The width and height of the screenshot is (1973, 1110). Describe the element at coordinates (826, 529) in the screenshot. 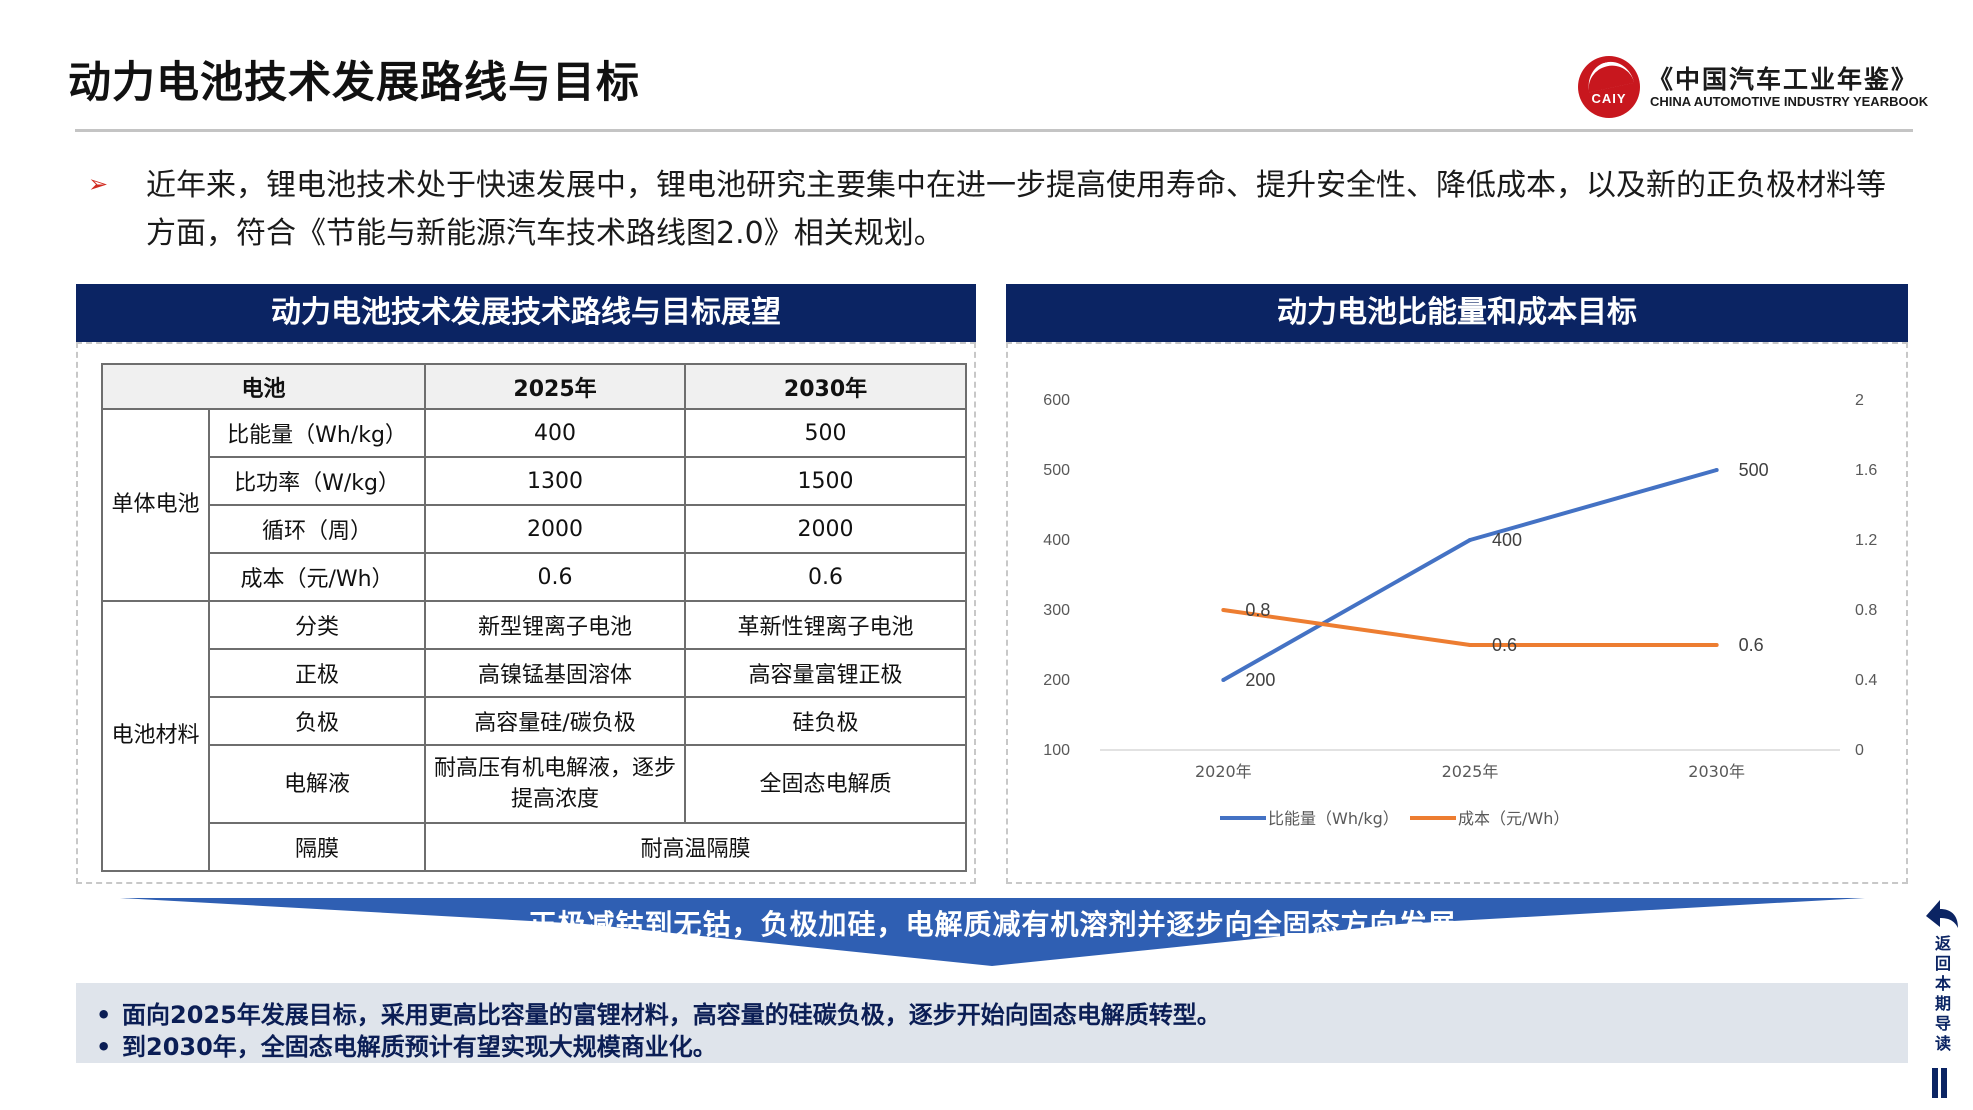

I see `cell-2030: 2000` at that location.